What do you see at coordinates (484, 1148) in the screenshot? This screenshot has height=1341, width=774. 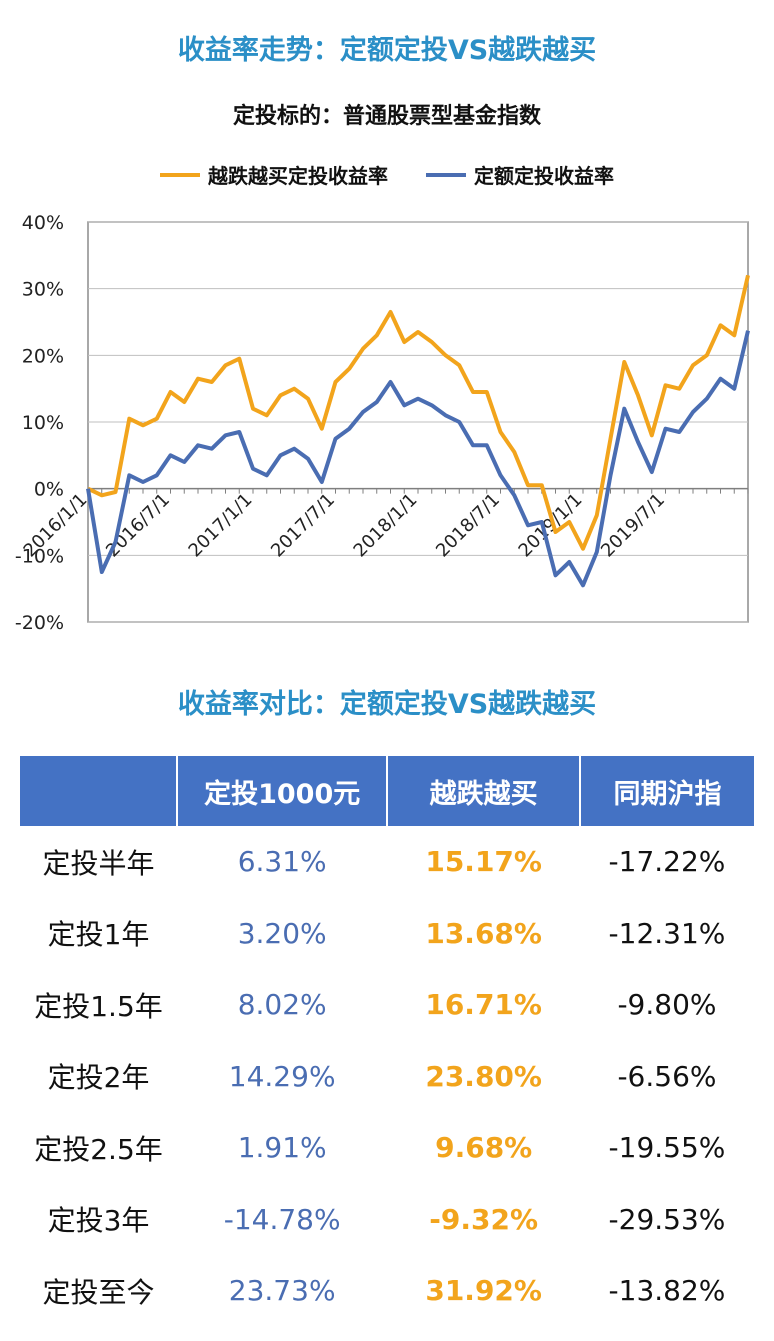 I see `smart-return: 9.68%` at bounding box center [484, 1148].